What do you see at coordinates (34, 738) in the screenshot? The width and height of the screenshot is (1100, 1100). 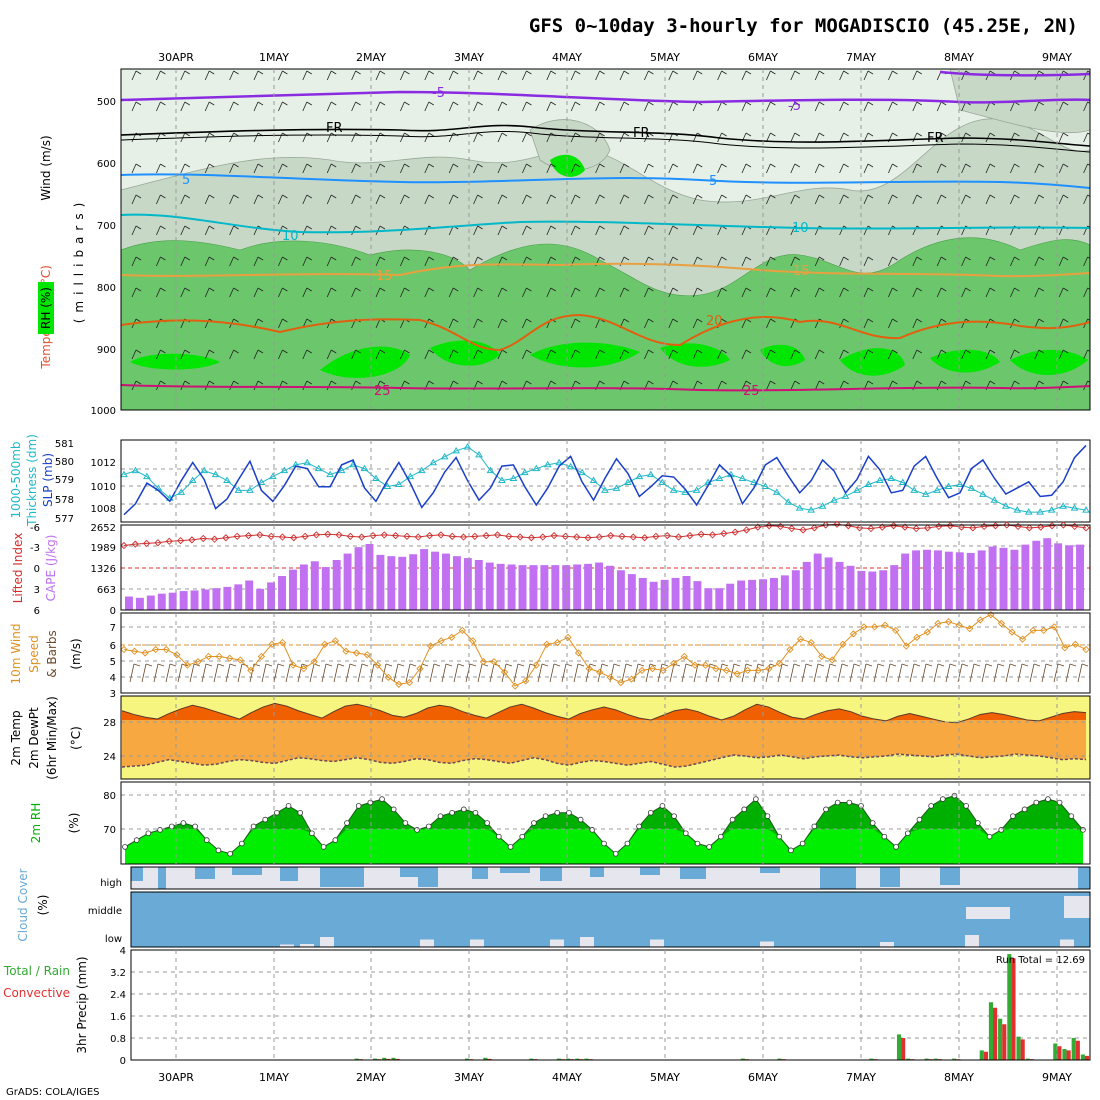 I see `dewpt2m-label: 2m DewPt` at bounding box center [34, 738].